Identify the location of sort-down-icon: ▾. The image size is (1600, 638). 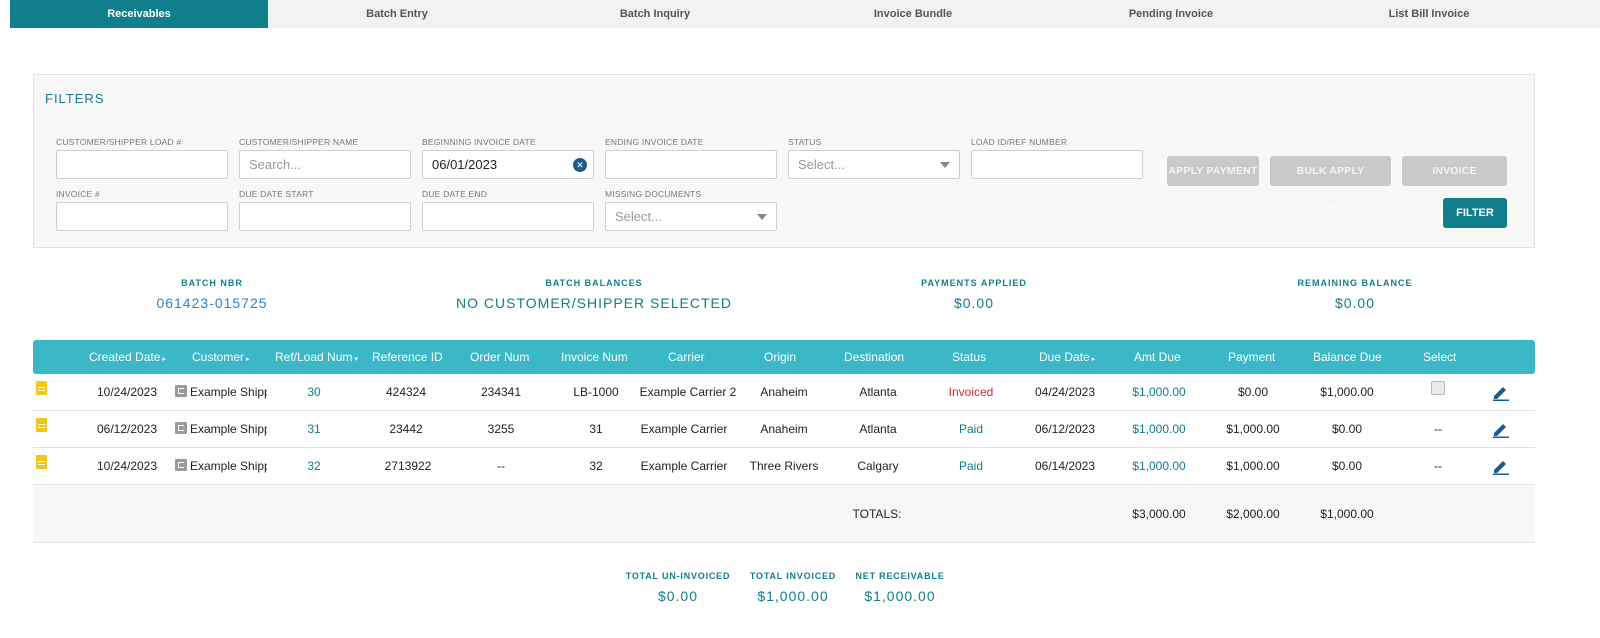
(356, 359).